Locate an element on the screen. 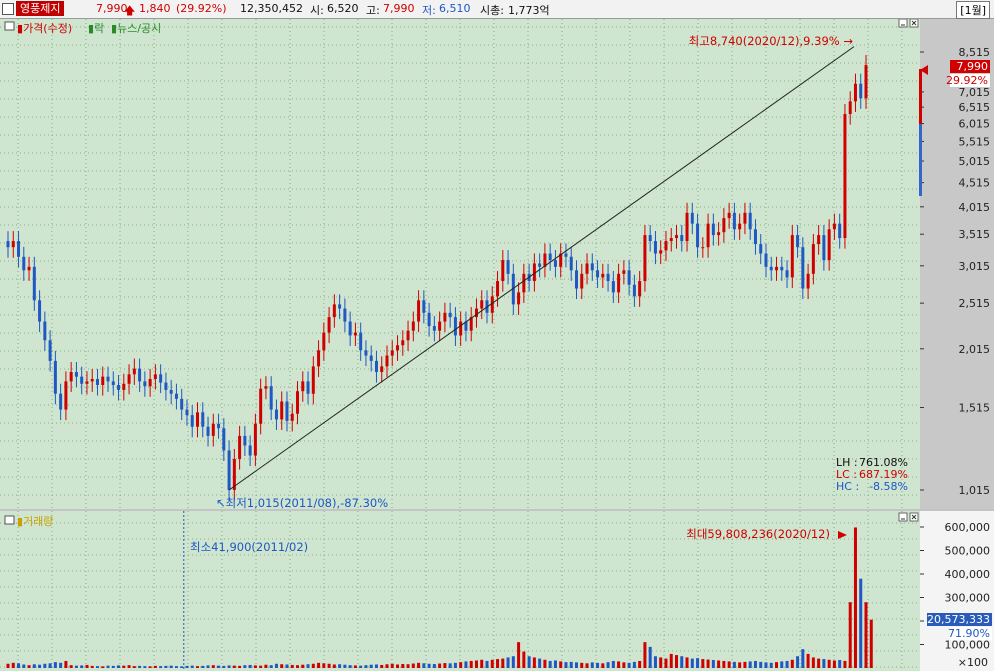 Image resolution: width=994 pixels, height=671 pixels. legend-rak: ▮락 is located at coordinates (96, 28).